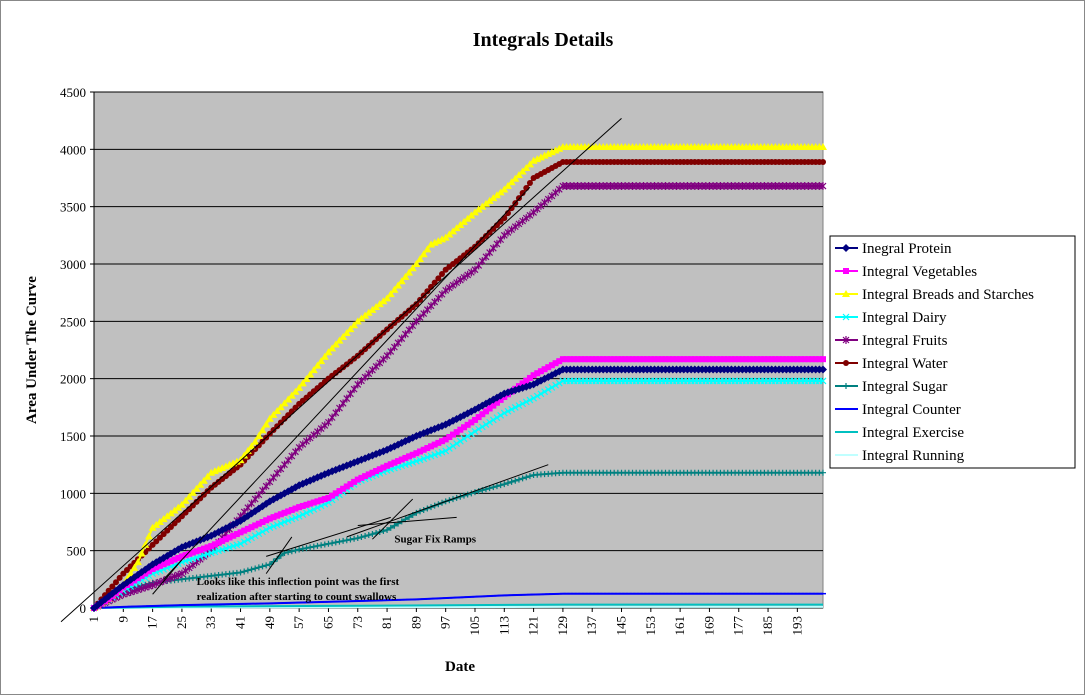 This screenshot has height=695, width=1085. I want to click on y-tick-label: 2500, so click(73, 321).